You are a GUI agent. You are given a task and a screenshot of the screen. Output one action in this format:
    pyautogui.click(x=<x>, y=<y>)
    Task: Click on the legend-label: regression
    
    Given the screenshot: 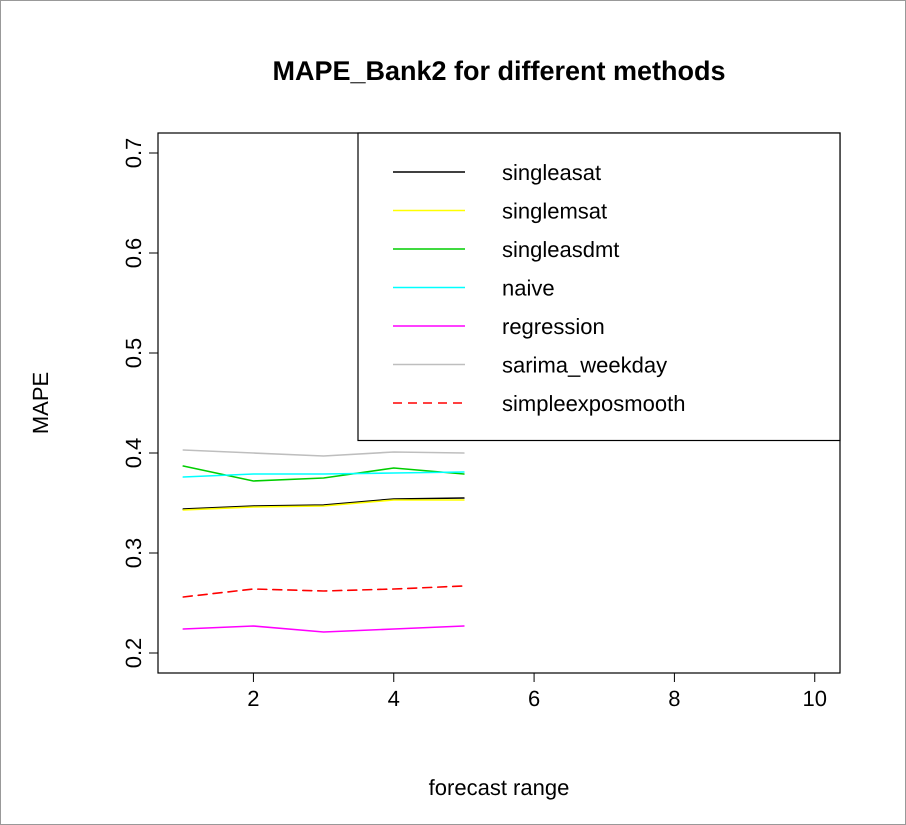 What is the action you would take?
    pyautogui.click(x=553, y=326)
    